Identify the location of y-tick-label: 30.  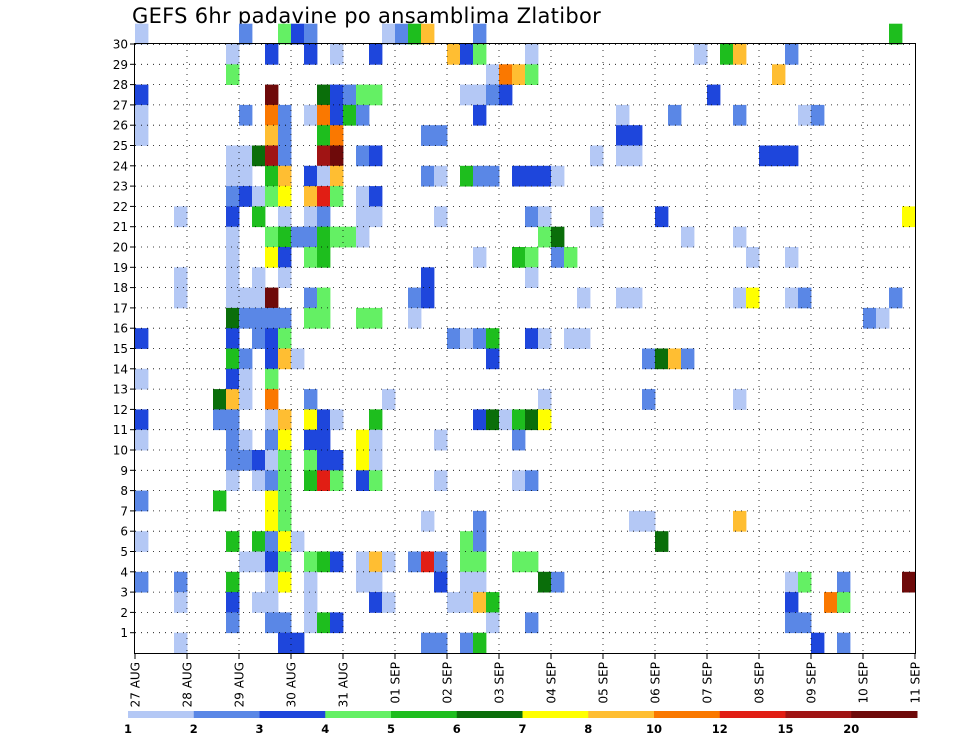
(120, 45).